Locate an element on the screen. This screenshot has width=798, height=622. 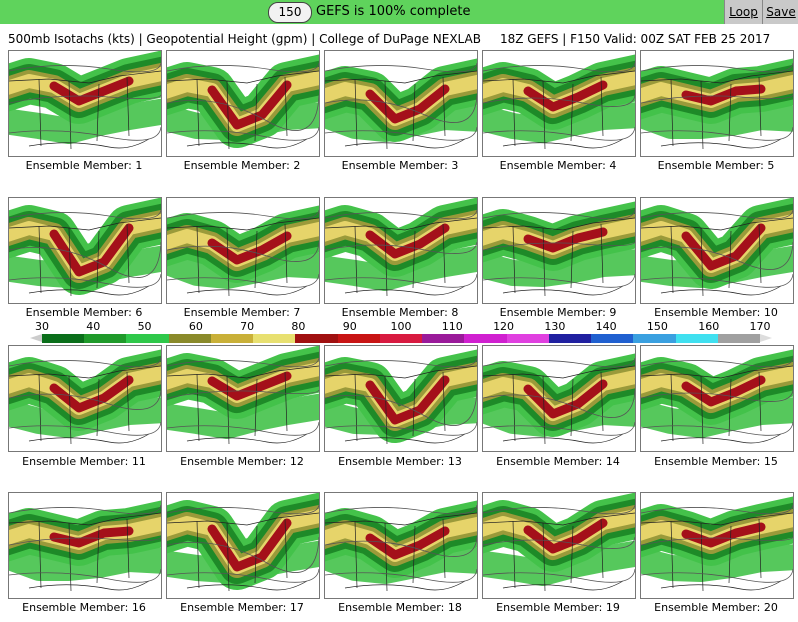
top-toolbar: 150 GEFS is 100% complete Loop Save is located at coordinates (399, 12).